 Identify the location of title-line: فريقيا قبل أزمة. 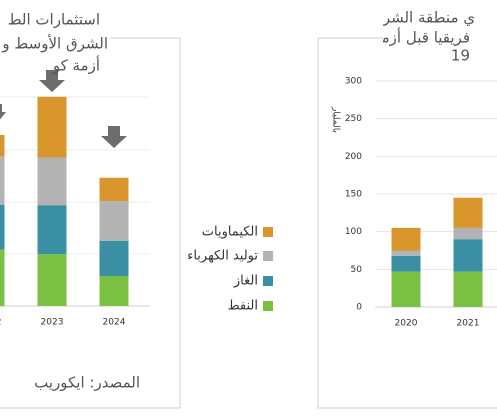
(422, 37).